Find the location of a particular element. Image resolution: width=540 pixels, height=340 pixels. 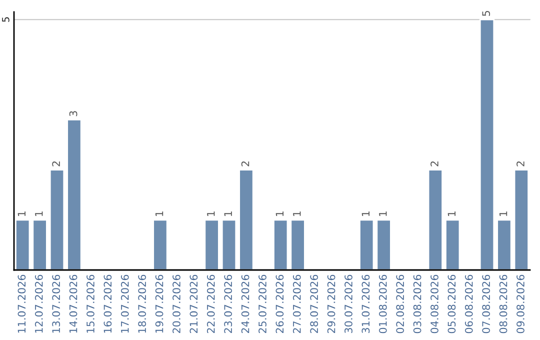

x-tick-label: 16.07.2026 is located at coordinates (108, 303).